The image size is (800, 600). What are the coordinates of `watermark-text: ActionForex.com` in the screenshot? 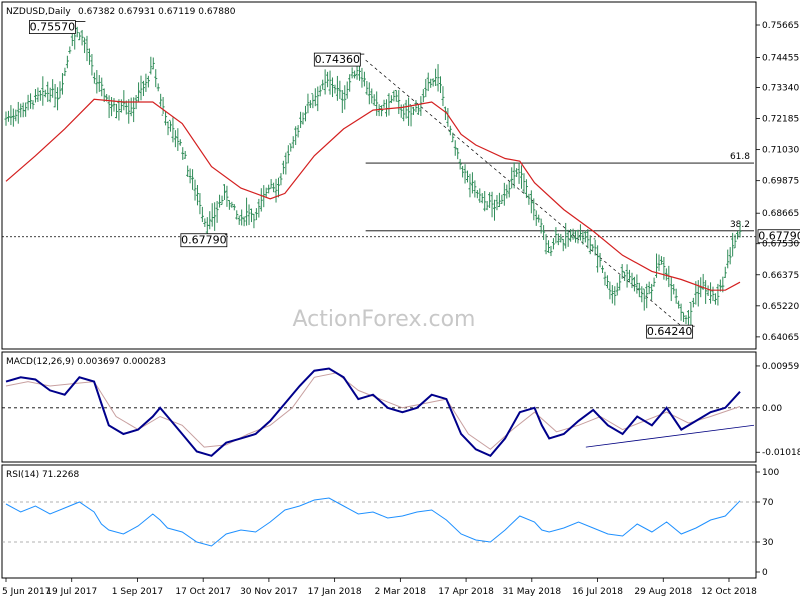 It's located at (384, 319).